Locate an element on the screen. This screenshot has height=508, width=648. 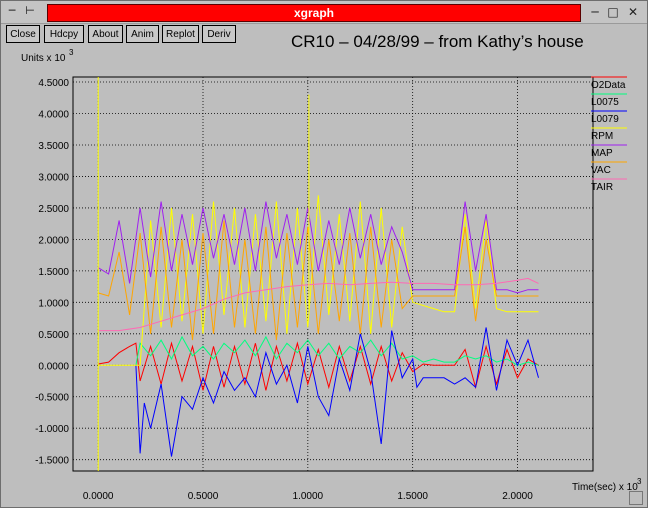
y-axis-label-exponent: 3 is located at coordinates (71, 52).